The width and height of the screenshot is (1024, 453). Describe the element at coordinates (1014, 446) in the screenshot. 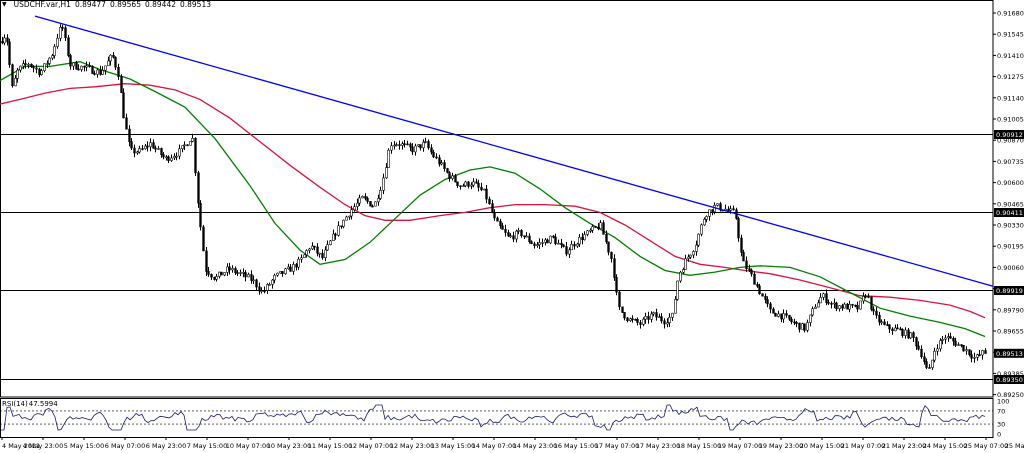

I see `time-tick-label: 25 May 23:00` at that location.